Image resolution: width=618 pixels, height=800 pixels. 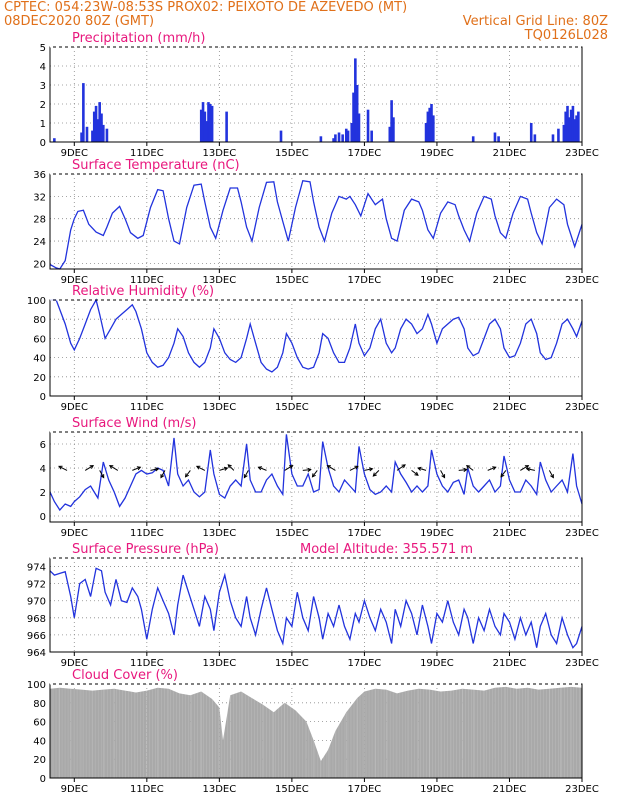 I want to click on series-line-wind, so click(x=316, y=473).